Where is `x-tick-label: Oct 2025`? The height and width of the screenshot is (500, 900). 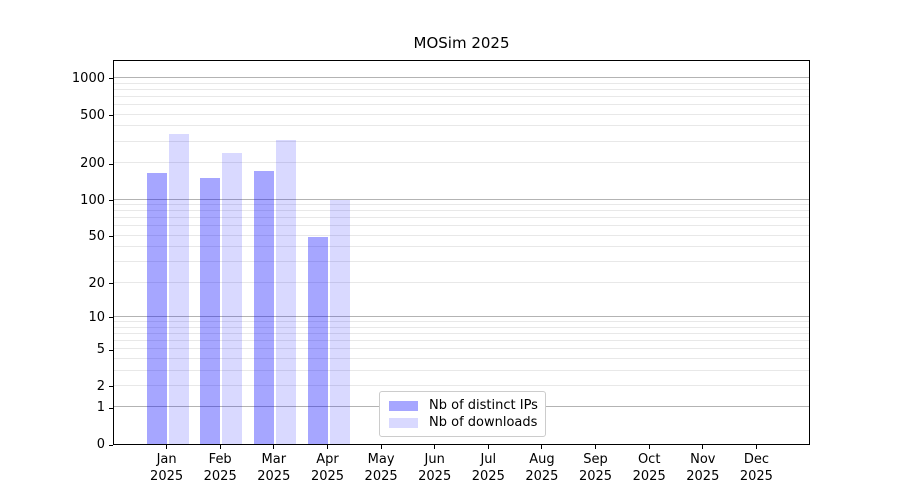 x-tick-label: Oct 2025 is located at coordinates (649, 468).